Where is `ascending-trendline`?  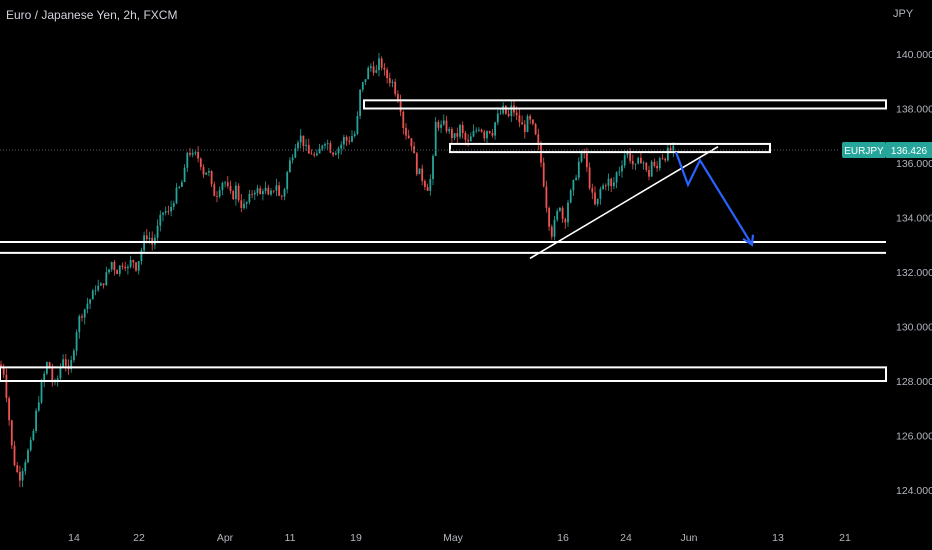
ascending-trendline is located at coordinates (624, 202).